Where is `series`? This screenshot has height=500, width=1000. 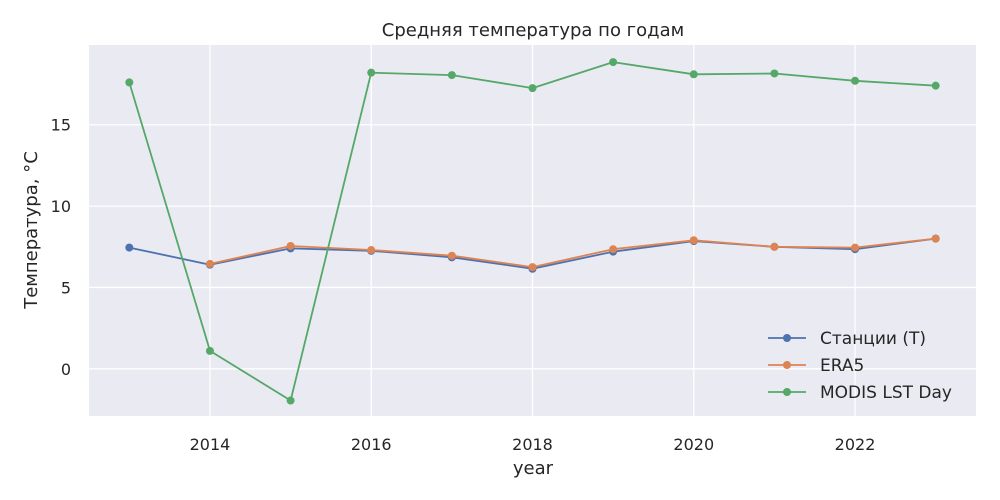
series is located at coordinates (572, 253).